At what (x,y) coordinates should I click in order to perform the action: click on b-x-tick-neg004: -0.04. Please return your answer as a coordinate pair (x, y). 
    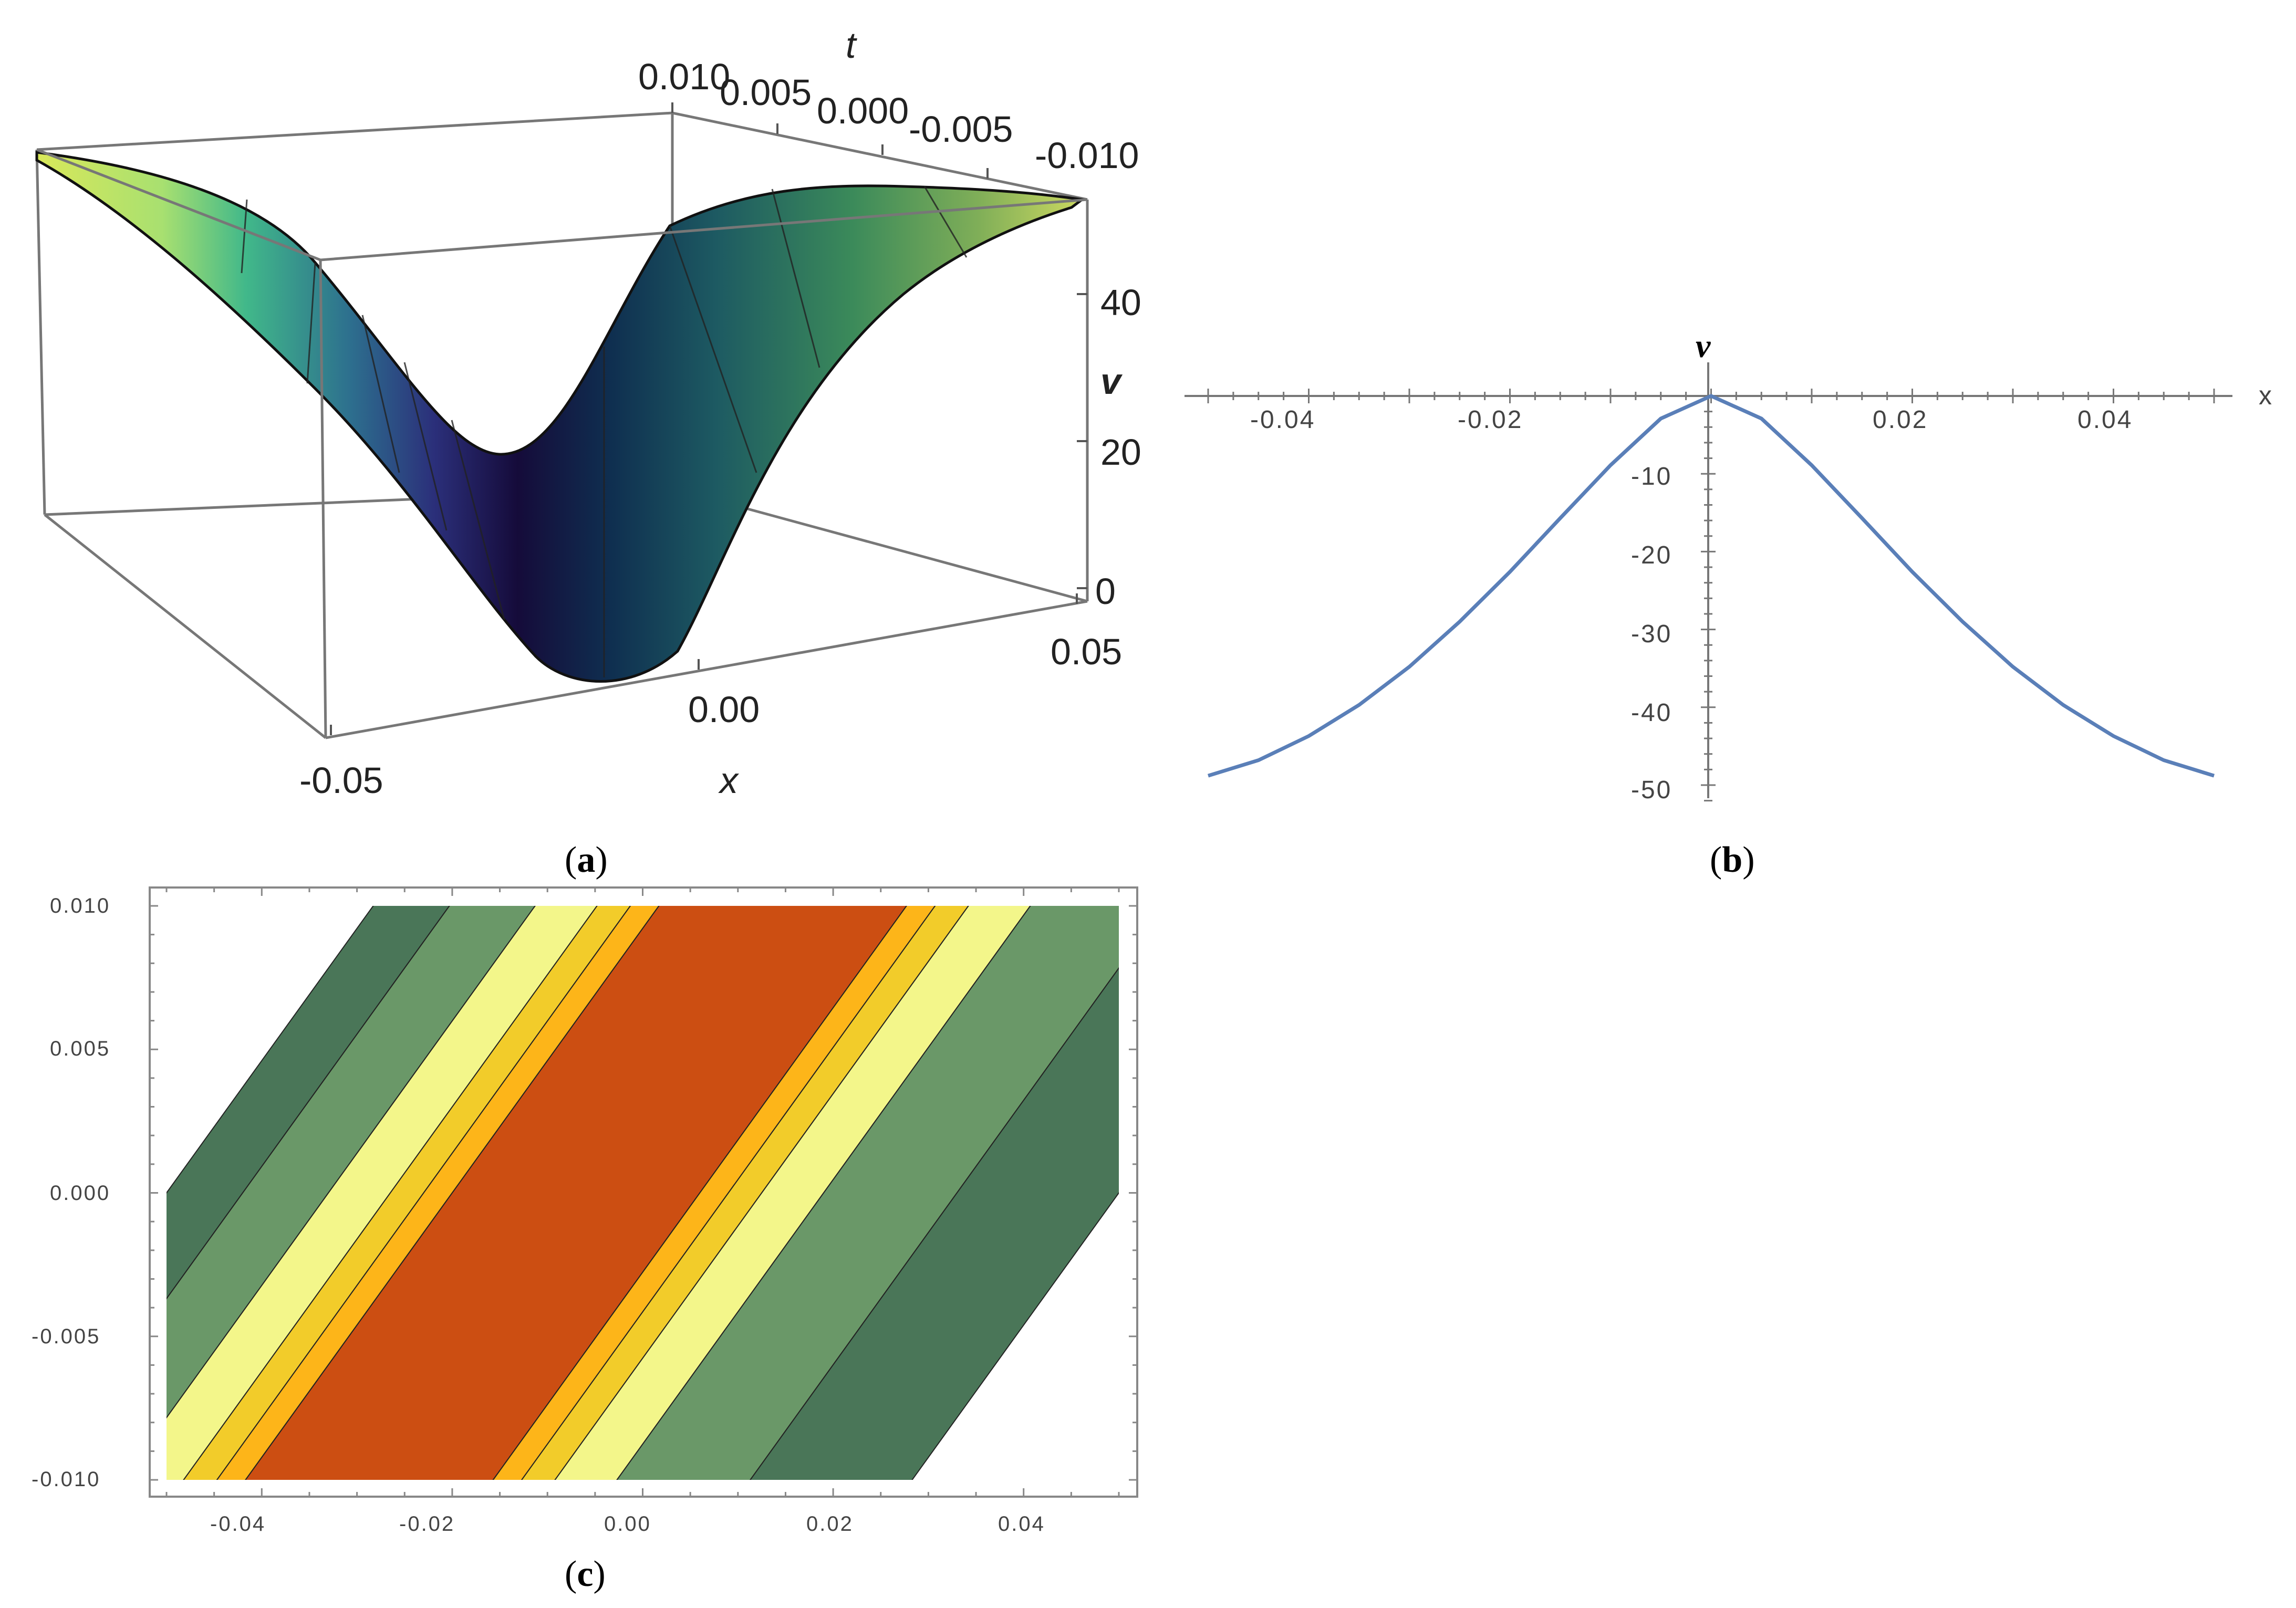
    Looking at the image, I should click on (1282, 420).